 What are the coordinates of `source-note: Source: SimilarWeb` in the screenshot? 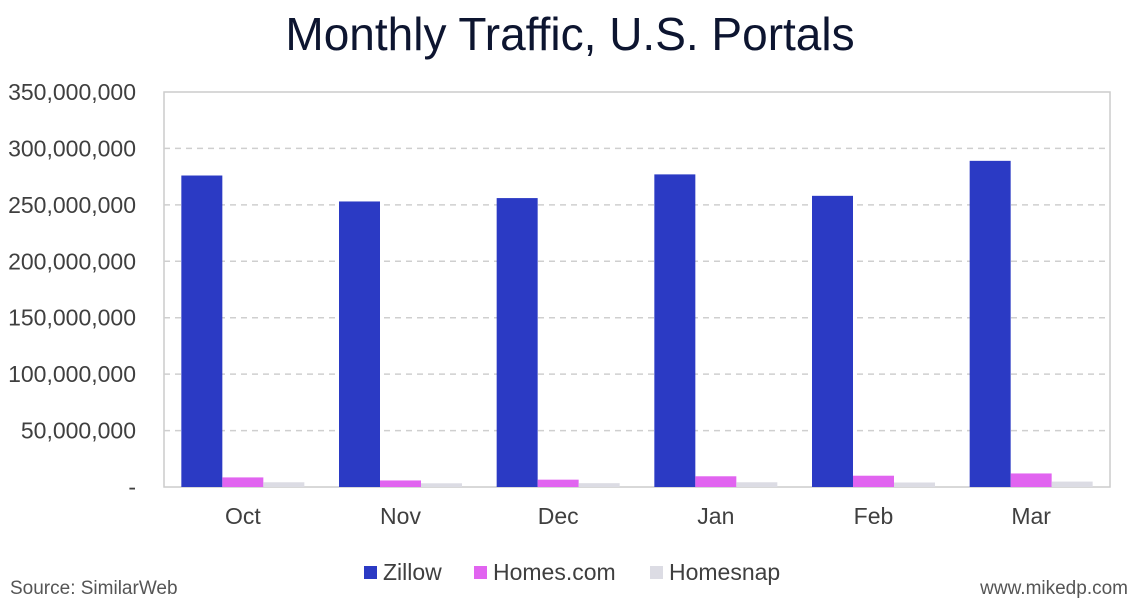 It's located at (94, 588).